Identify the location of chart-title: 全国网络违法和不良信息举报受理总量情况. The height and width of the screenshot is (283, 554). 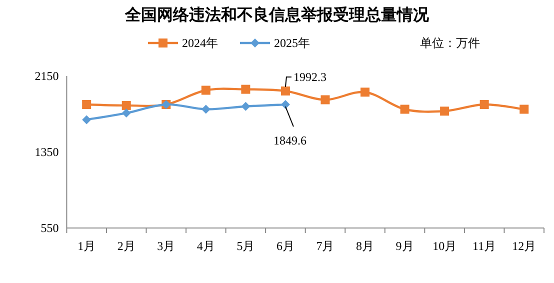
(277, 15).